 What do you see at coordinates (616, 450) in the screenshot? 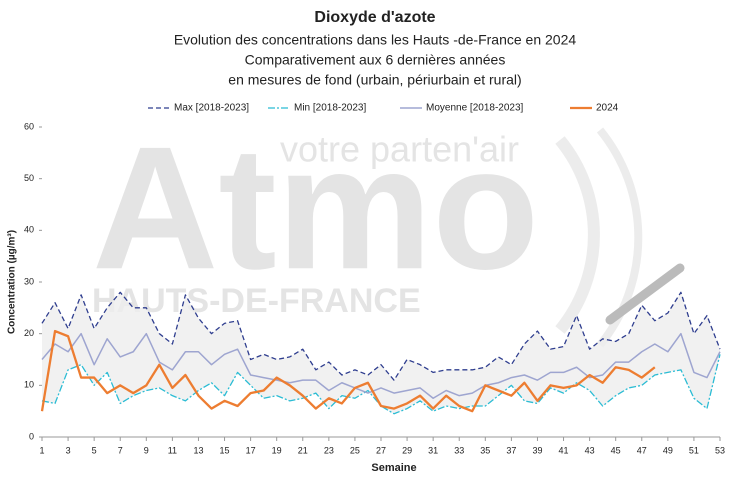
I see `x-tick-label: 45` at bounding box center [616, 450].